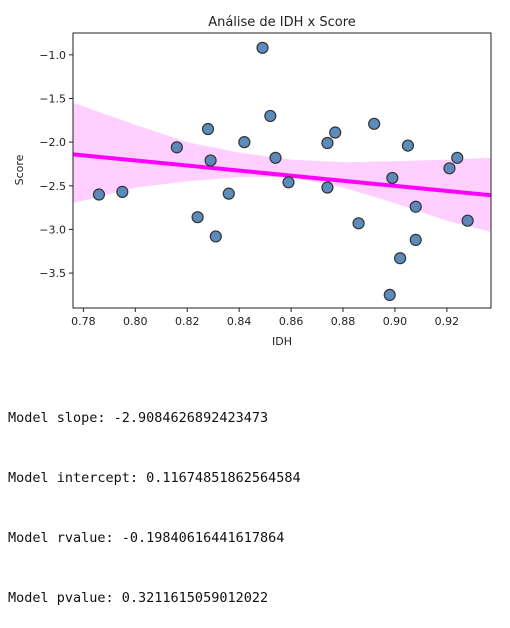  Describe the element at coordinates (146, 538) in the screenshot. I see `output-rvalue-line: Model rvalue: -0.19840616441617864` at that location.